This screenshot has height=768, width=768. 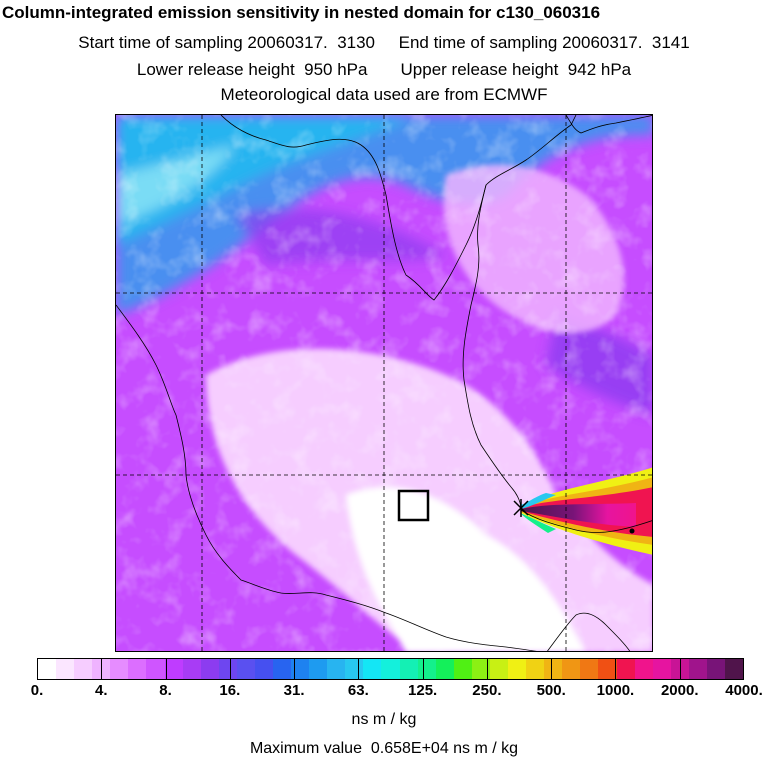 What do you see at coordinates (413, 505) in the screenshot?
I see `receptor-box` at bounding box center [413, 505].